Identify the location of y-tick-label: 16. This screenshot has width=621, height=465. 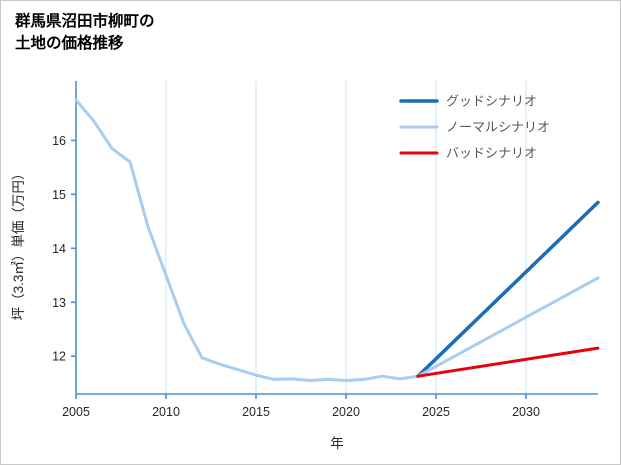
(59, 141).